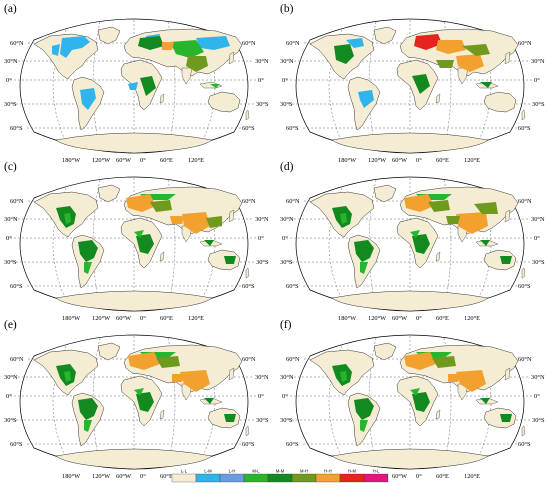 The width and height of the screenshot is (550, 493). I want to click on lon-label-b-1: 120°W, so click(377, 160).